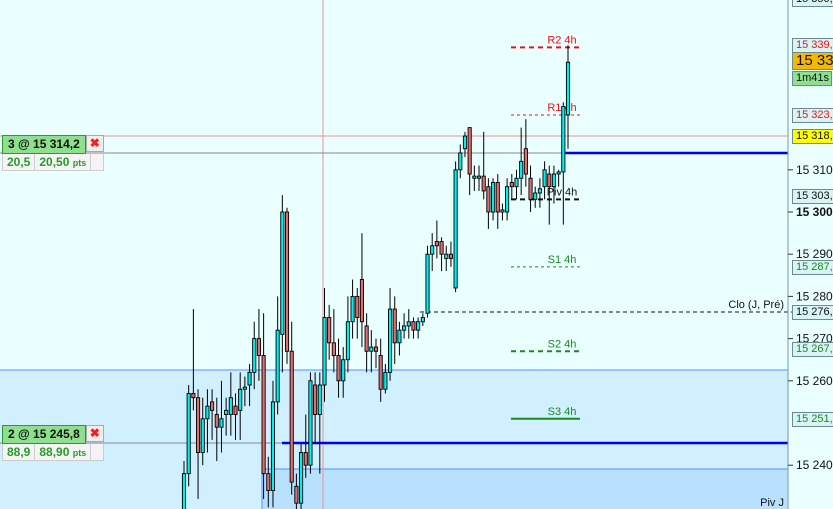  What do you see at coordinates (812, 136) in the screenshot?
I see `price-badge: 15 318,` at bounding box center [812, 136].